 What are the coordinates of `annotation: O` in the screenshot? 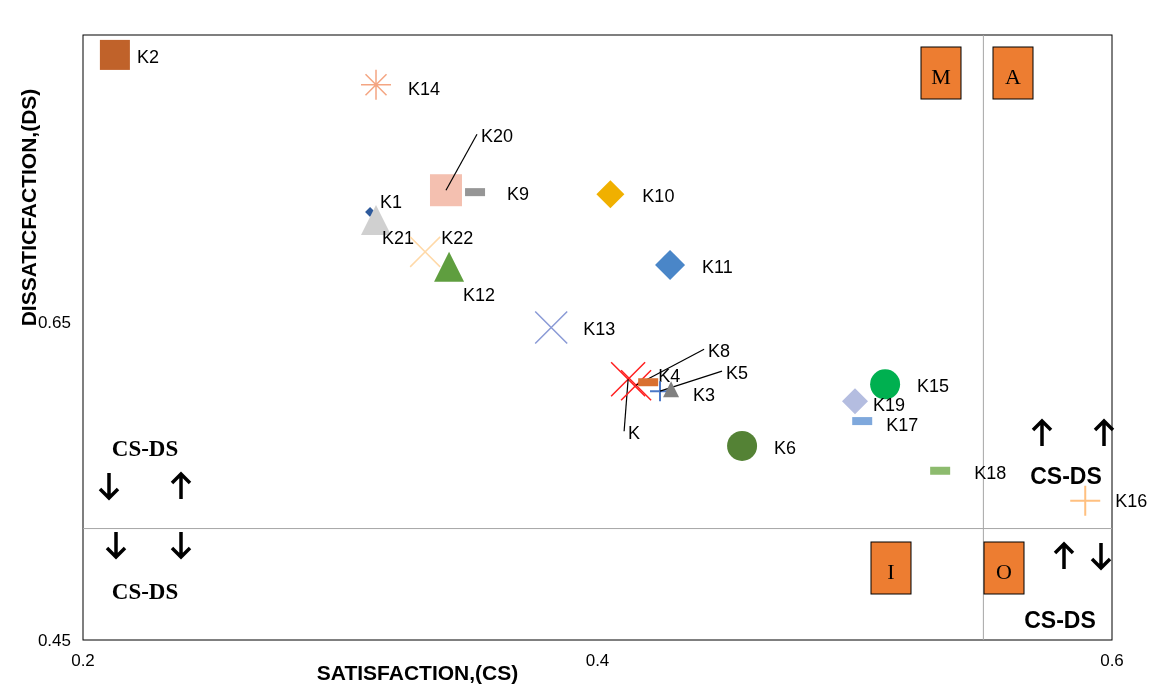 It's located at (1004, 571).